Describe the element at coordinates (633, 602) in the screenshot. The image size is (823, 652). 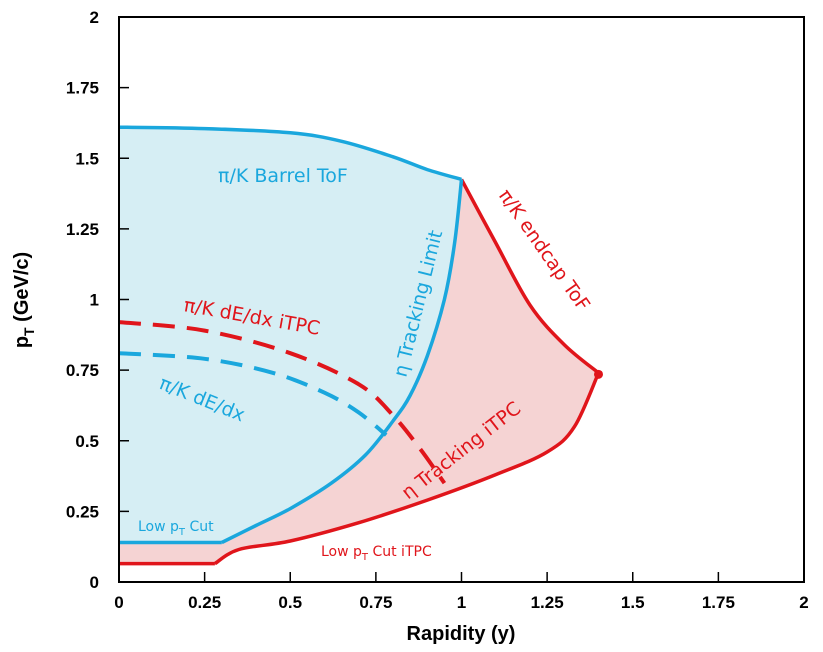
I see `x-tick-label: 1.5` at that location.